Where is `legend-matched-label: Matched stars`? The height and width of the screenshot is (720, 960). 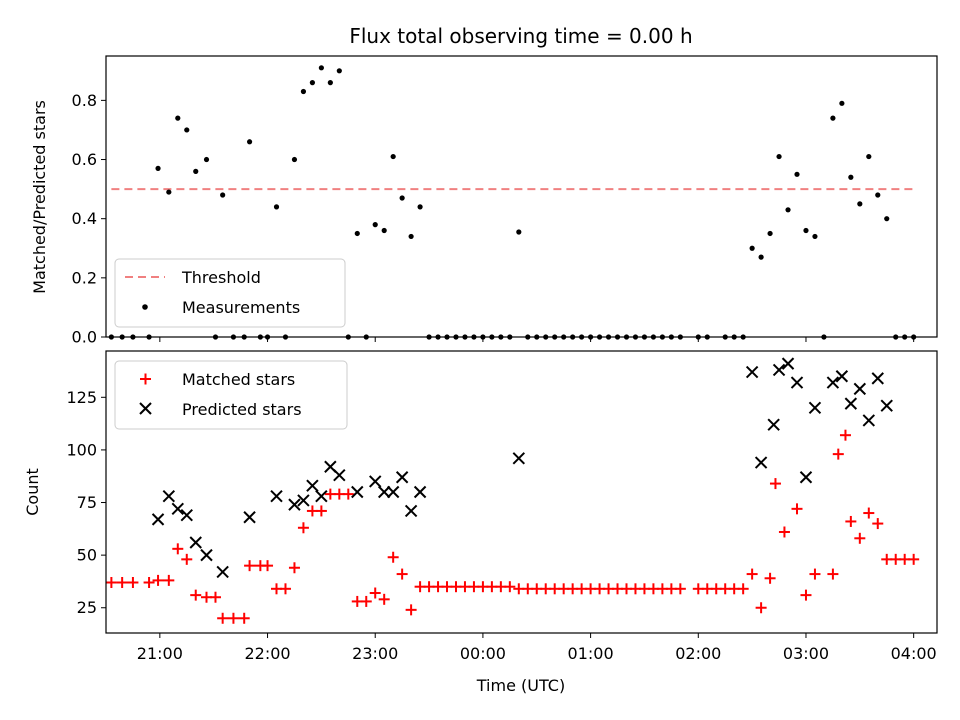
legend-matched-label: Matched stars is located at coordinates (238, 379).